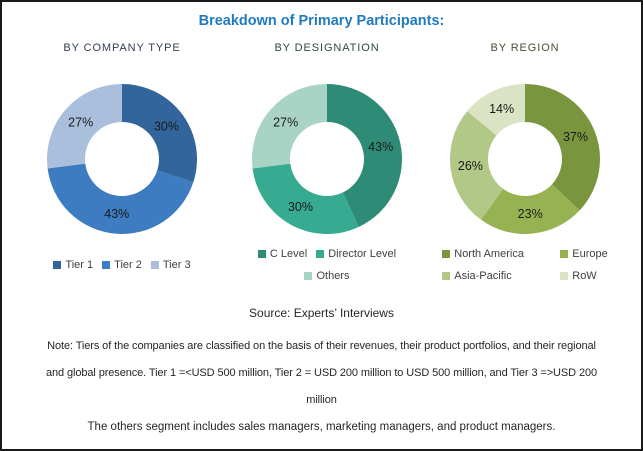 The image size is (643, 451). I want to click on legend-item-north-america: North America, so click(495, 254).